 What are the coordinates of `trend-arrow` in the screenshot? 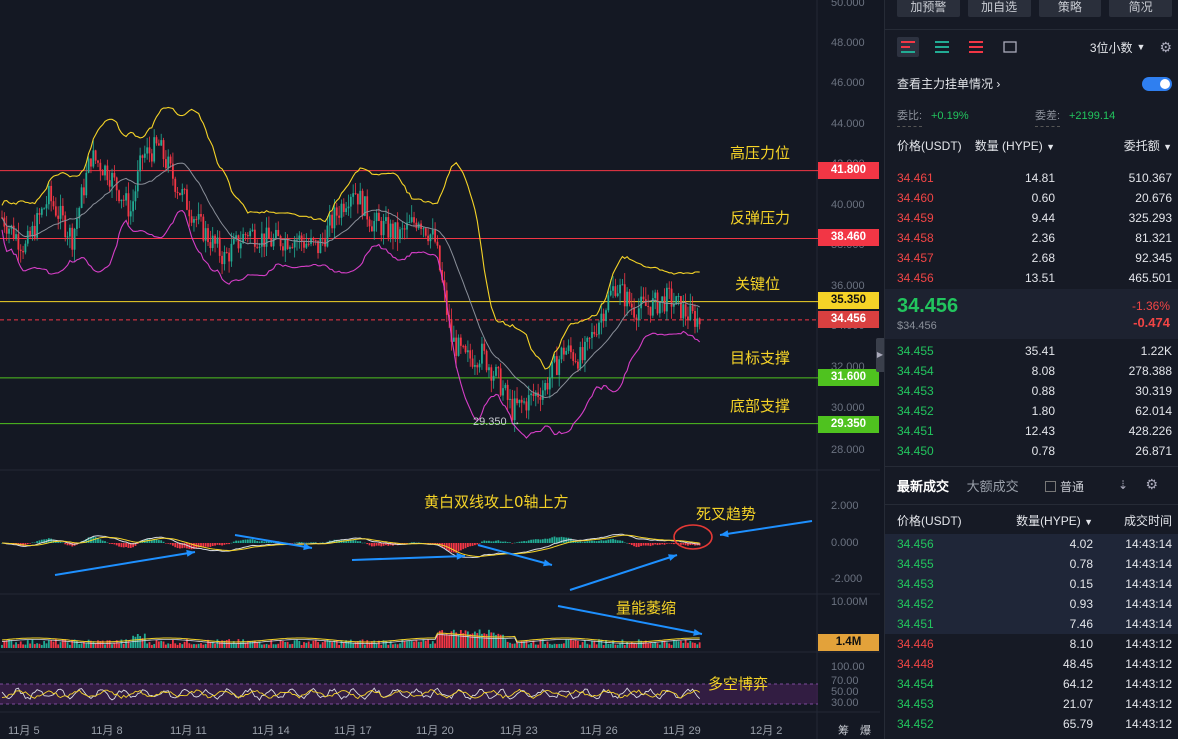 It's located at (125, 563).